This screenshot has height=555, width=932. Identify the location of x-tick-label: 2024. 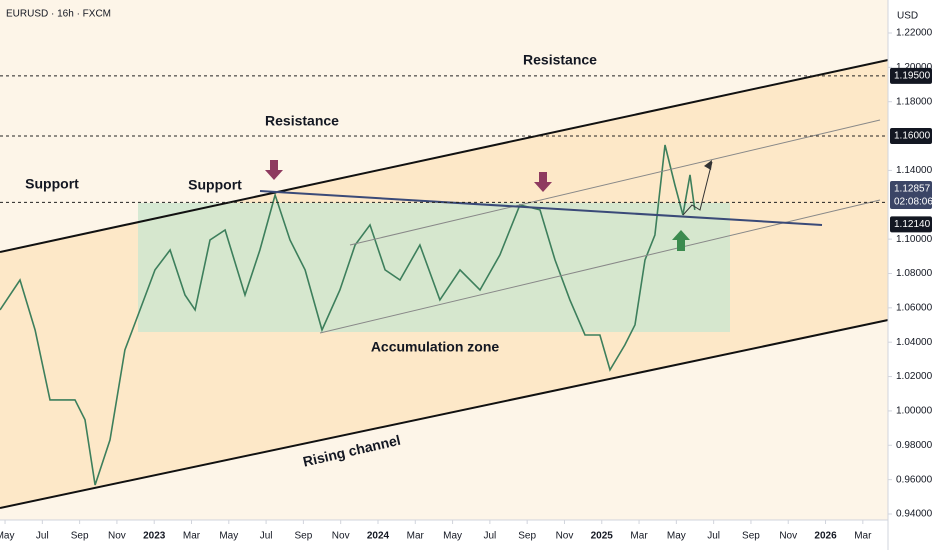
(378, 536).